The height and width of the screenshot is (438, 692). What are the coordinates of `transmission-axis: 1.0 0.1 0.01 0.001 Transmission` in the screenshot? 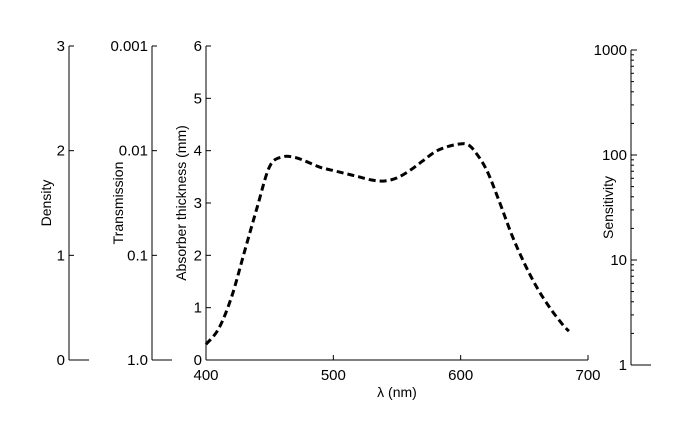 It's located at (141, 203).